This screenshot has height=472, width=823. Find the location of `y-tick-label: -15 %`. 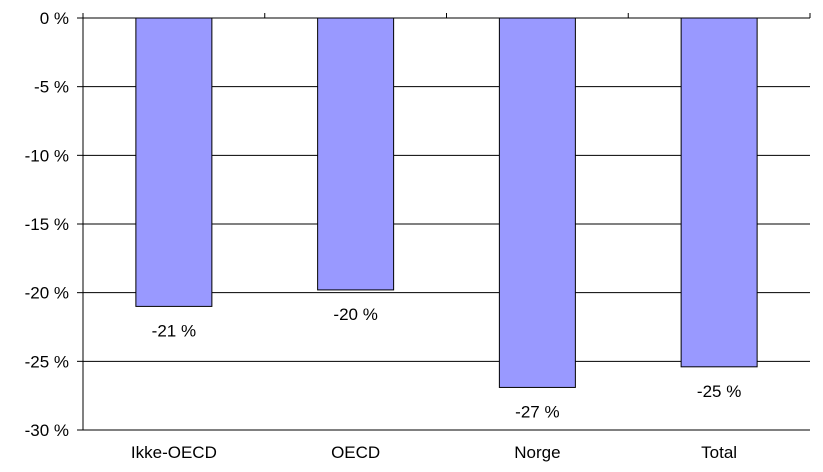

y-tick-label: -15 % is located at coordinates (47, 224).